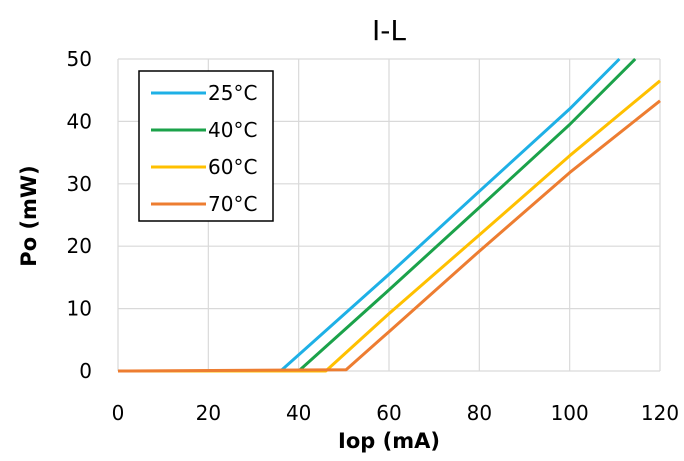 This screenshot has height=461, width=684. Describe the element at coordinates (208, 413) in the screenshot. I see `x-tick-label: 20` at that location.